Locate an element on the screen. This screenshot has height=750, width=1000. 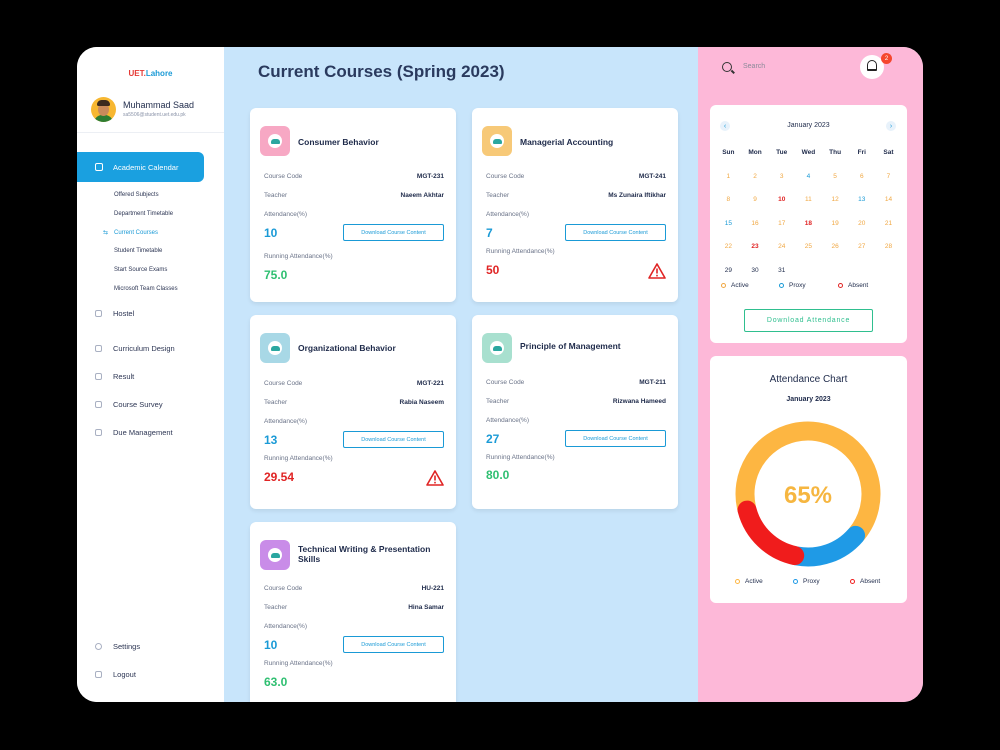
search-icon is located at coordinates (727, 67).